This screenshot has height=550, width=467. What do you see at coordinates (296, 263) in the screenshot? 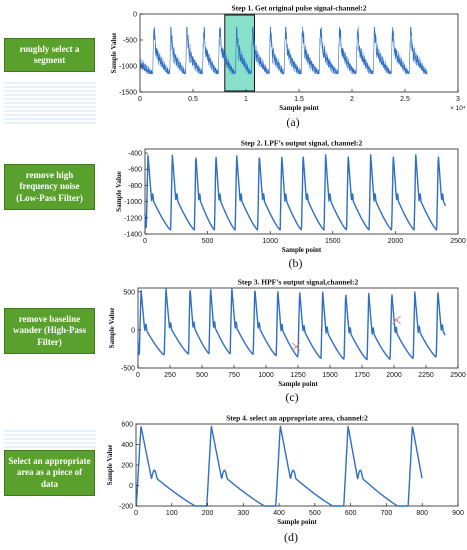
I see `panel-label: (b)` at bounding box center [296, 263].